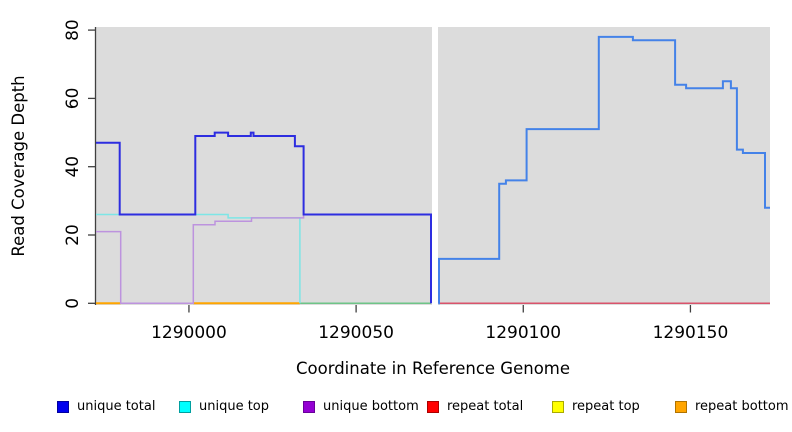 Image resolution: width=792 pixels, height=432 pixels. I want to click on legend-item-unique-top: unique top, so click(224, 407).